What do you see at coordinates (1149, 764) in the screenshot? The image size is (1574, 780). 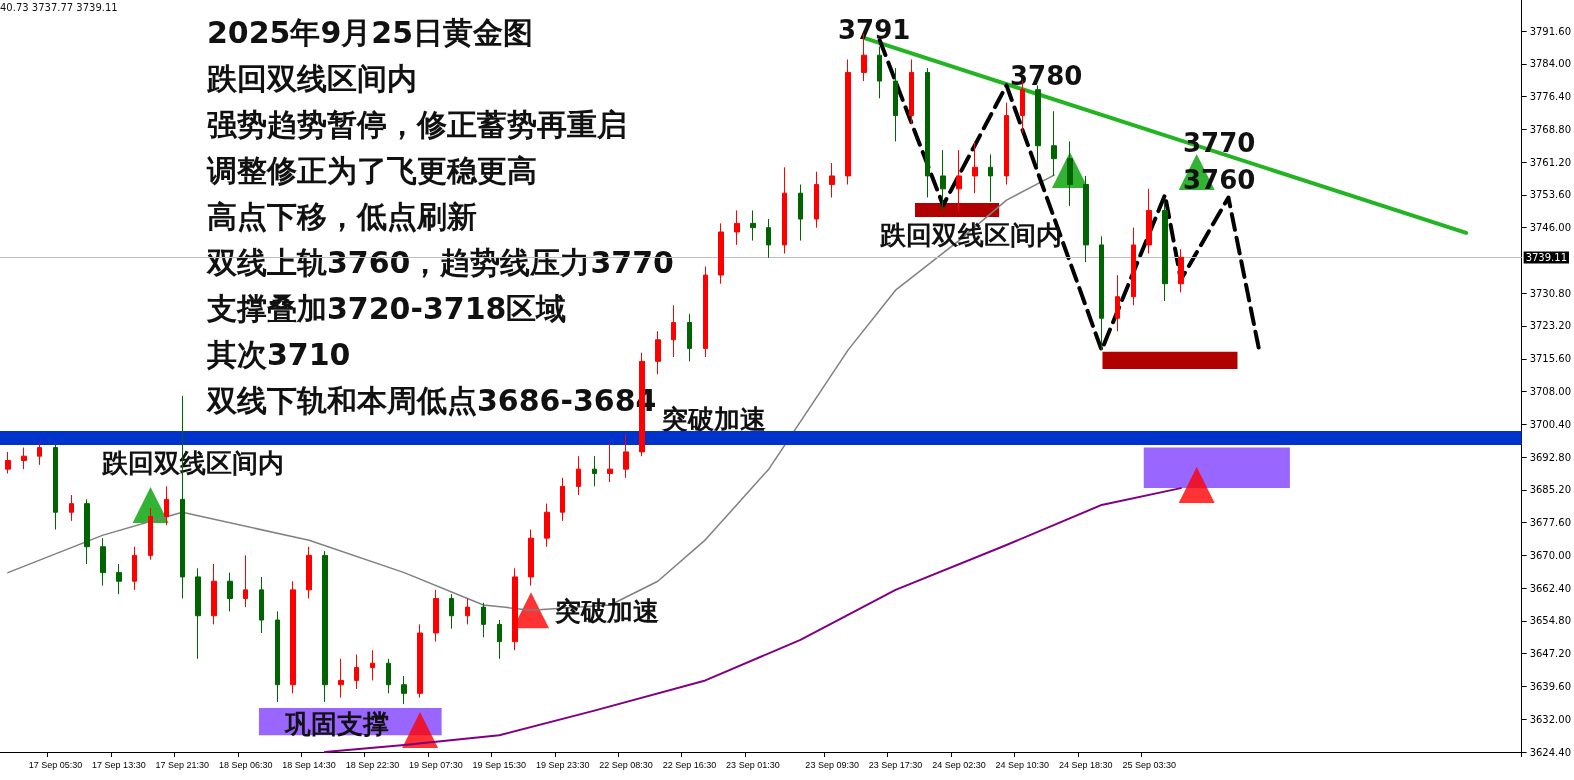 I see `x-tick-label: 25 Sep 03:30` at bounding box center [1149, 764].